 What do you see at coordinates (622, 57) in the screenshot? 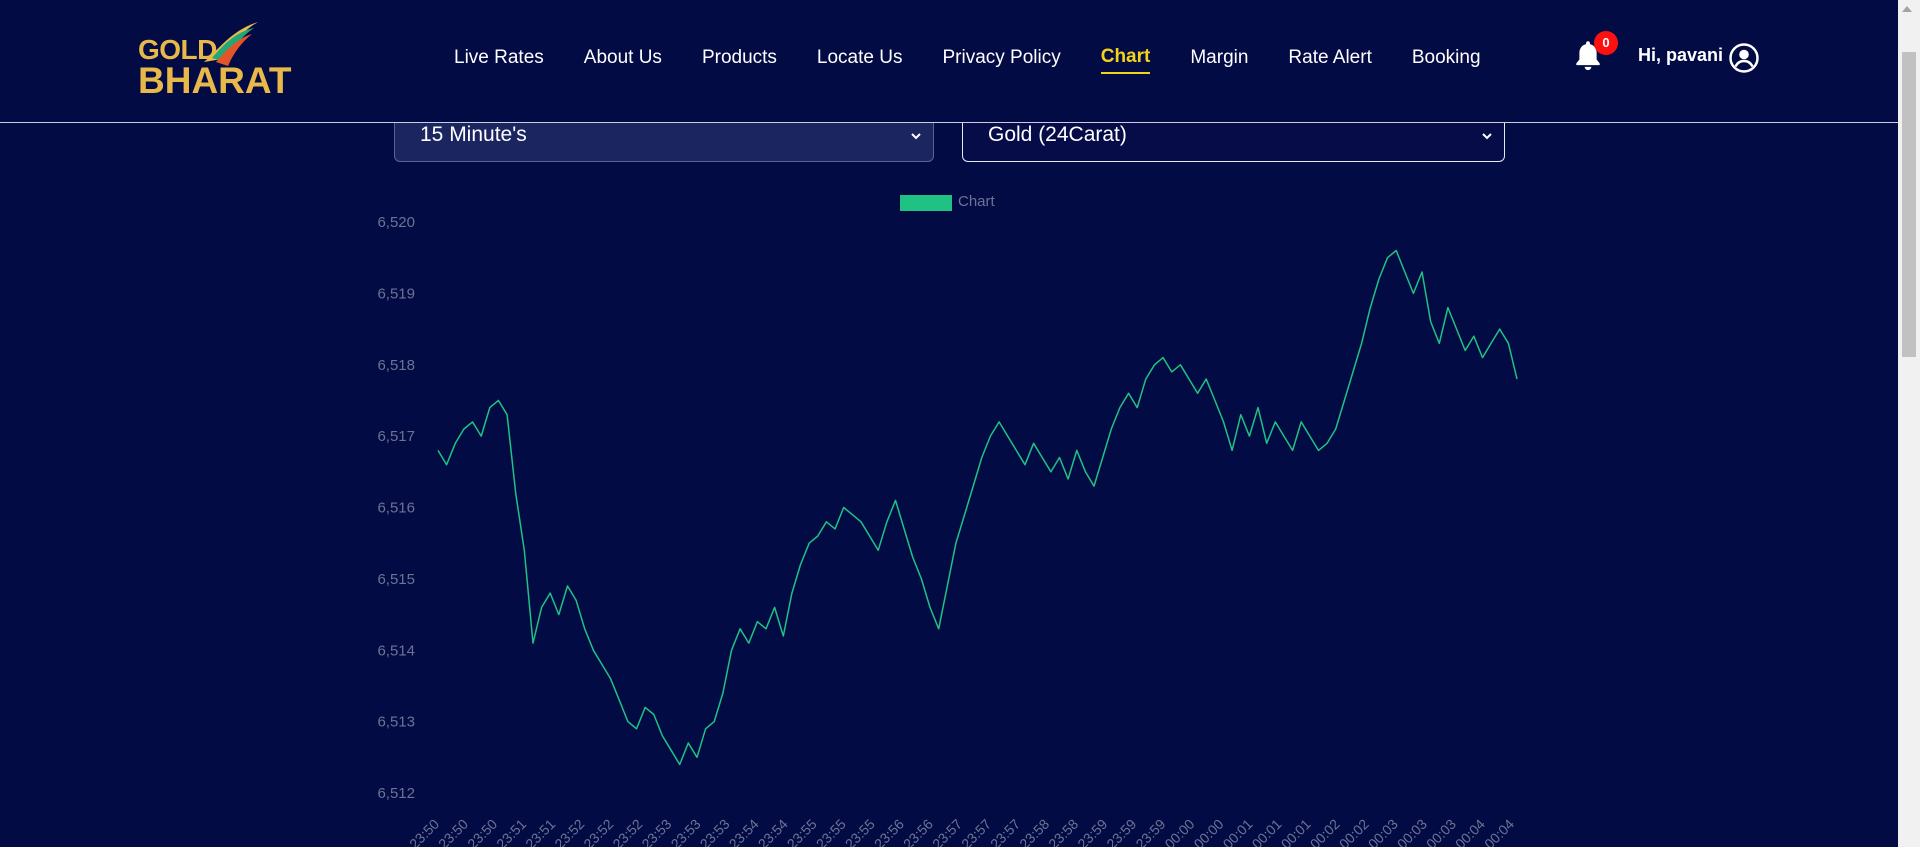
I see `nav-about-us: About Us` at bounding box center [622, 57].